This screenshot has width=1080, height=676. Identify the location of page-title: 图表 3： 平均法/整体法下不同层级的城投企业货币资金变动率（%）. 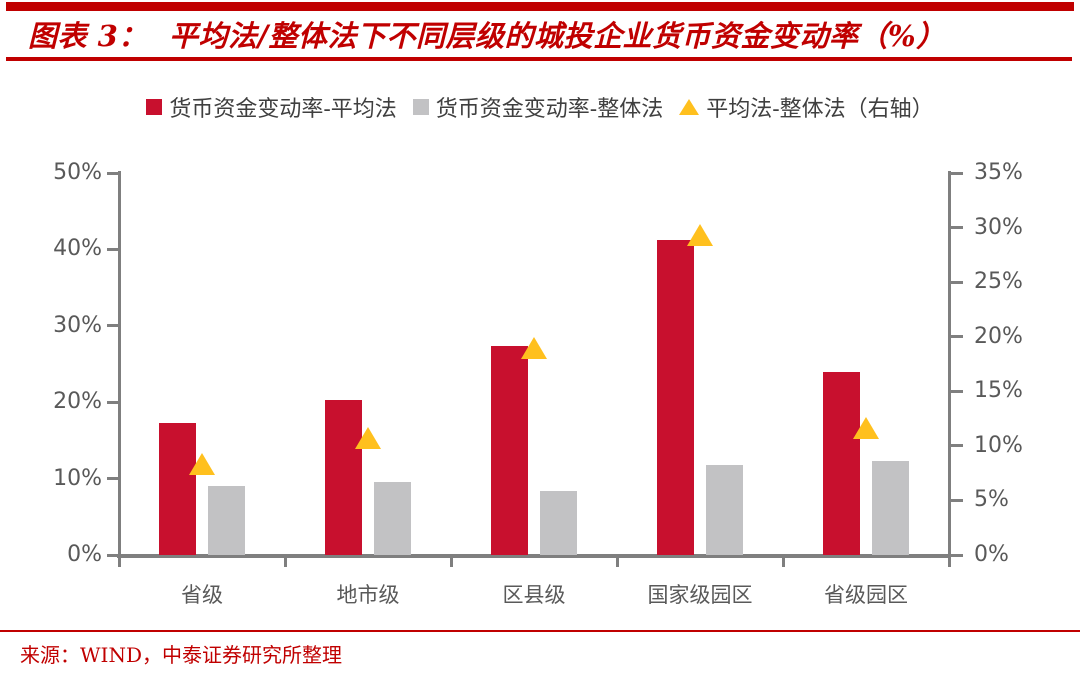
(487, 36).